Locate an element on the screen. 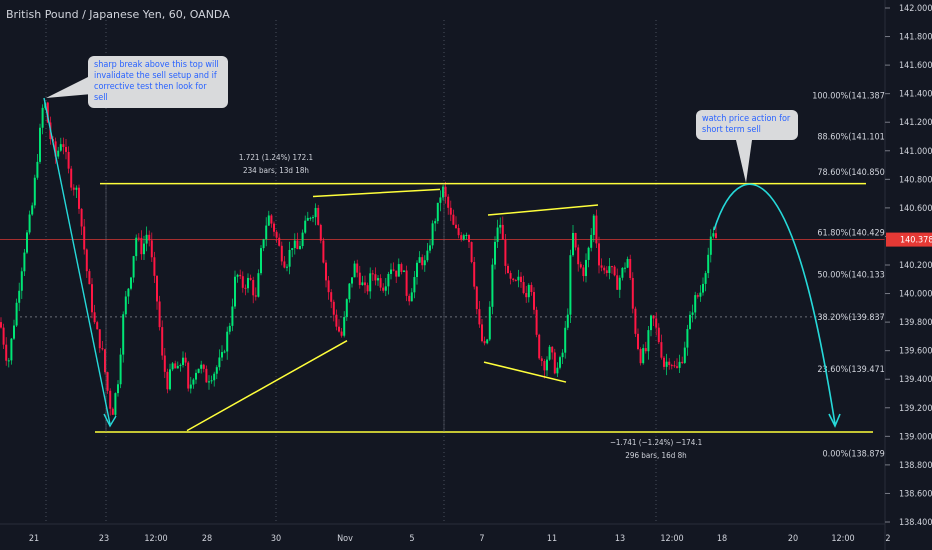  price-tick-label: 139.600 is located at coordinates (915, 352).